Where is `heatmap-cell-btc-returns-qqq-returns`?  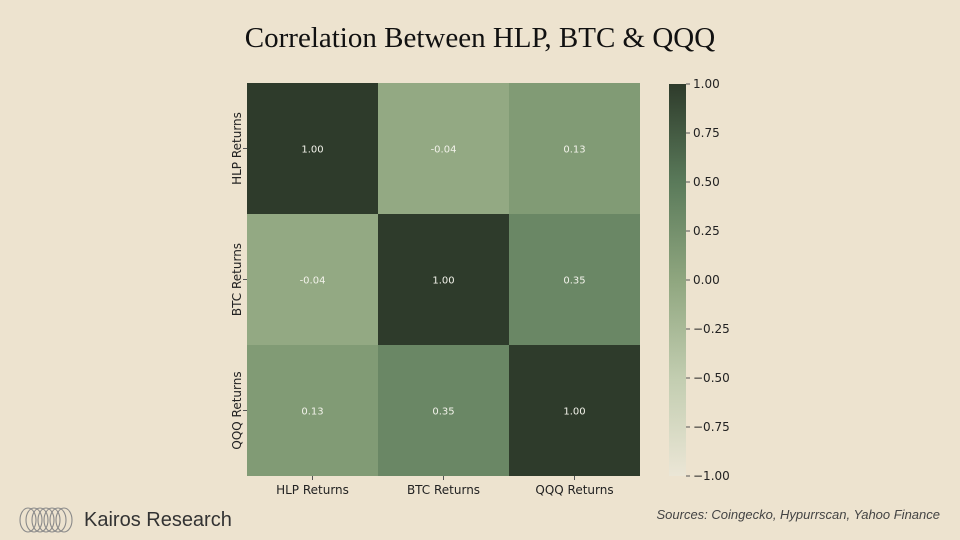 heatmap-cell-btc-returns-qqq-returns is located at coordinates (574, 279).